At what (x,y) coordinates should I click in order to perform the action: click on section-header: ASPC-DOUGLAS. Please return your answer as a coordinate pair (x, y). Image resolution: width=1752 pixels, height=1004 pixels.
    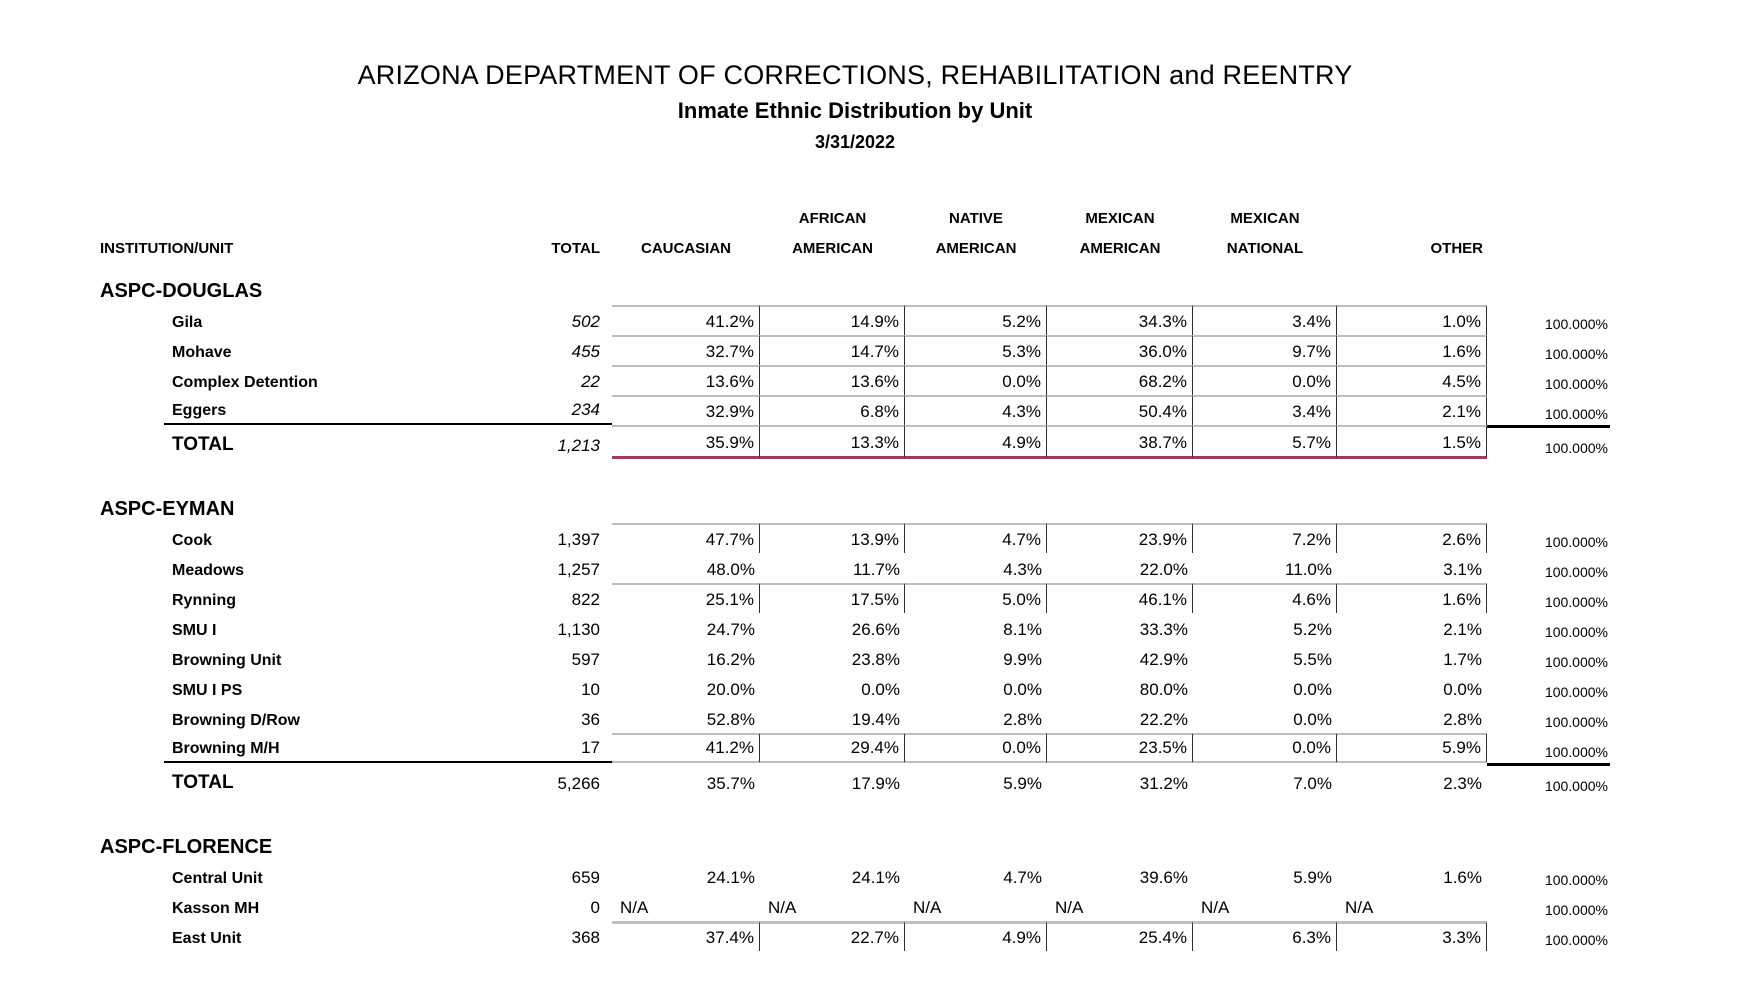
    Looking at the image, I should click on (181, 291).